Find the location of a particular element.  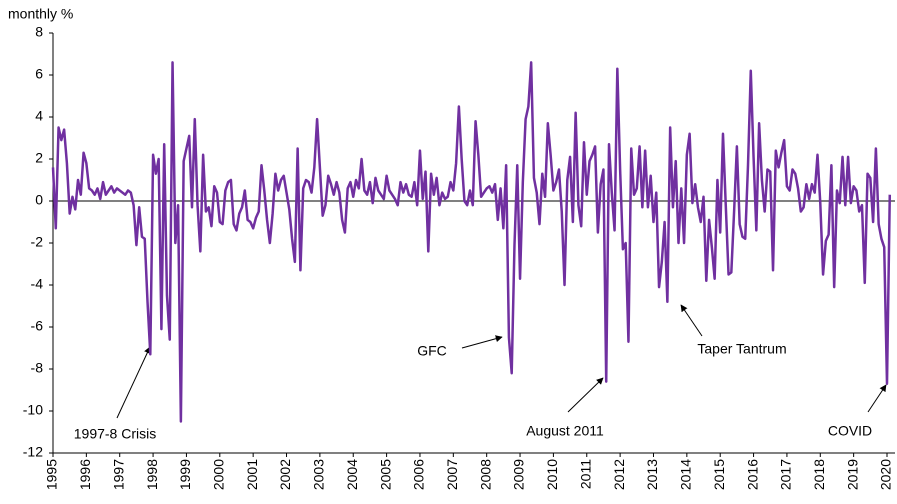

annotation: Taper Tantrum is located at coordinates (741, 349).